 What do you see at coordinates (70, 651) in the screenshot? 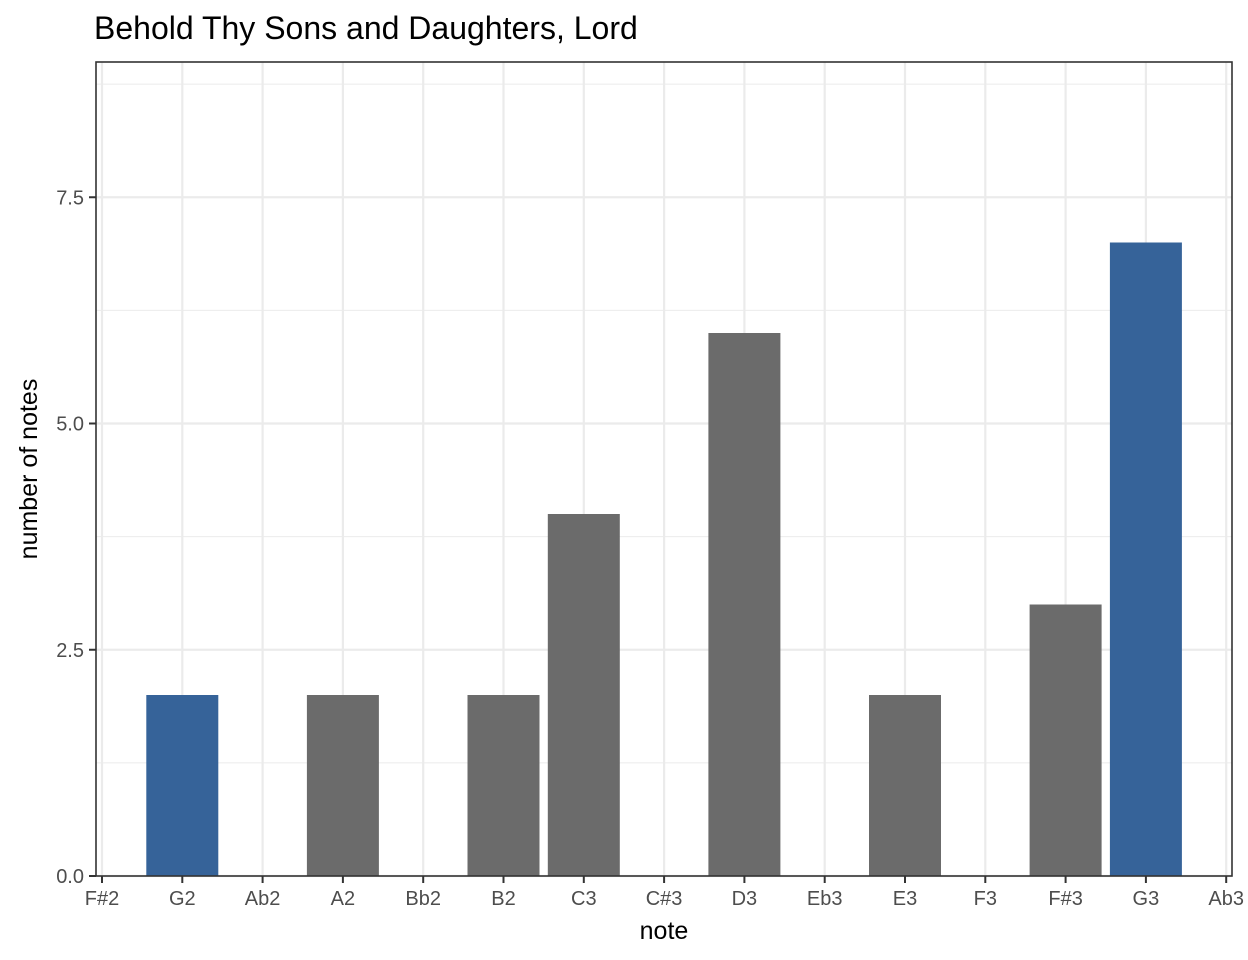
I see `y-tick-label: 2.5` at bounding box center [70, 651].